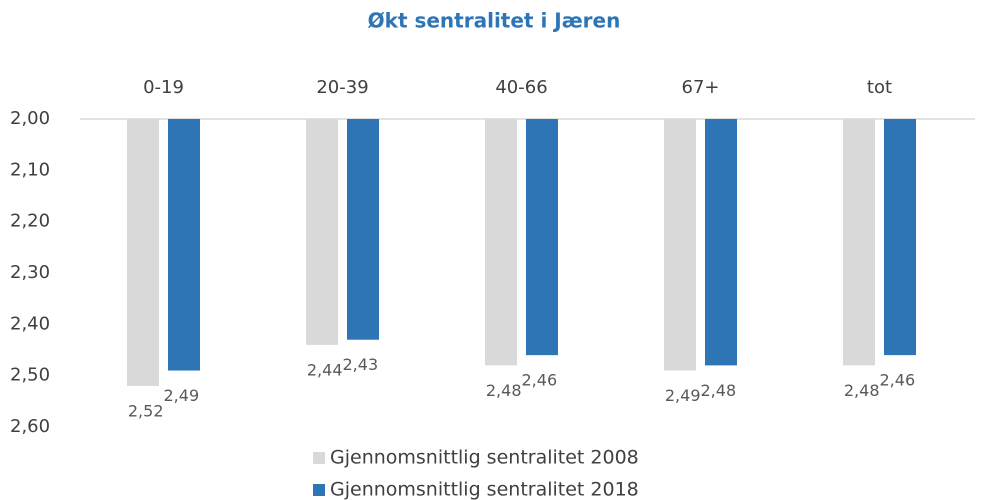 The height and width of the screenshot is (500, 999). Describe the element at coordinates (484, 489) in the screenshot. I see `legend-label: Gjennomsnittlig sentralitet 2018` at that location.